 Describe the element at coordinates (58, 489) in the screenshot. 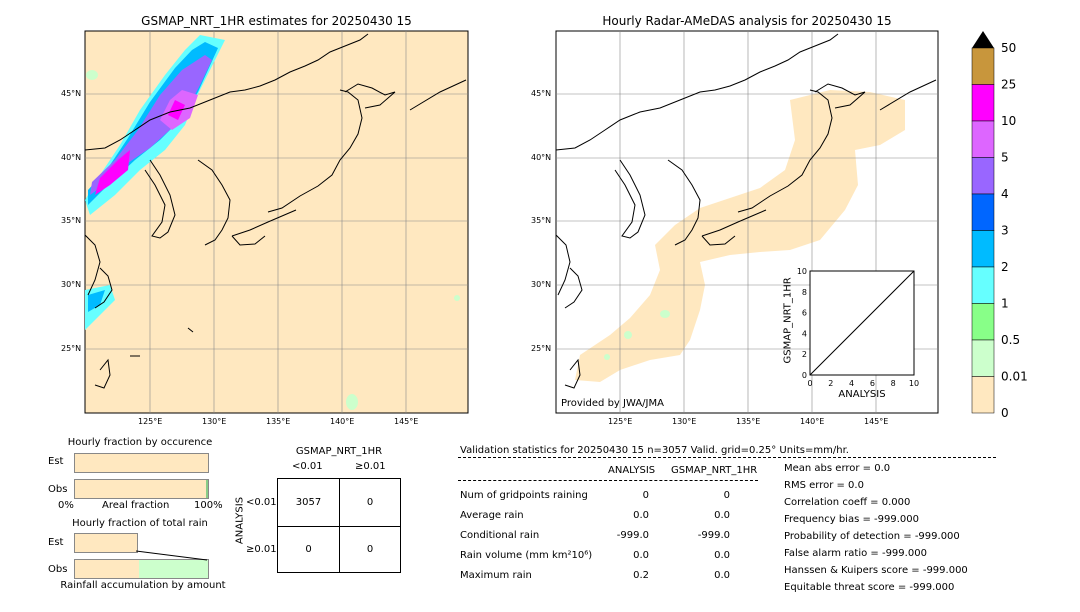

I see `occurrence-obs-label: Obs` at that location.